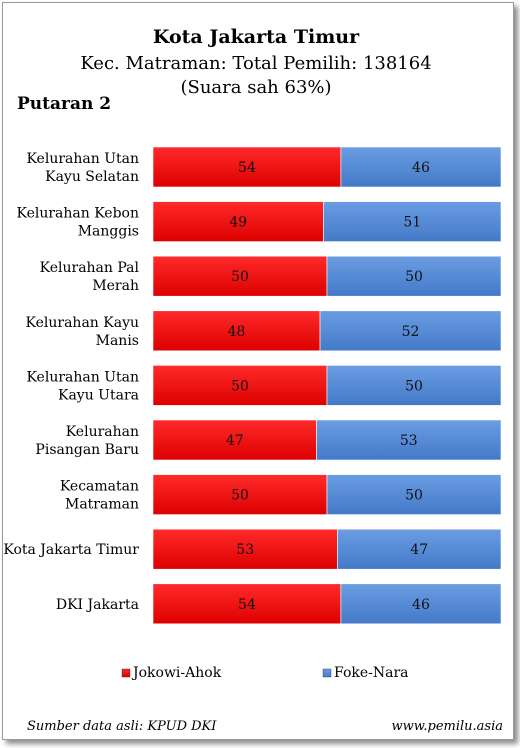  I want to click on bar-value-label: 49, so click(238, 223).